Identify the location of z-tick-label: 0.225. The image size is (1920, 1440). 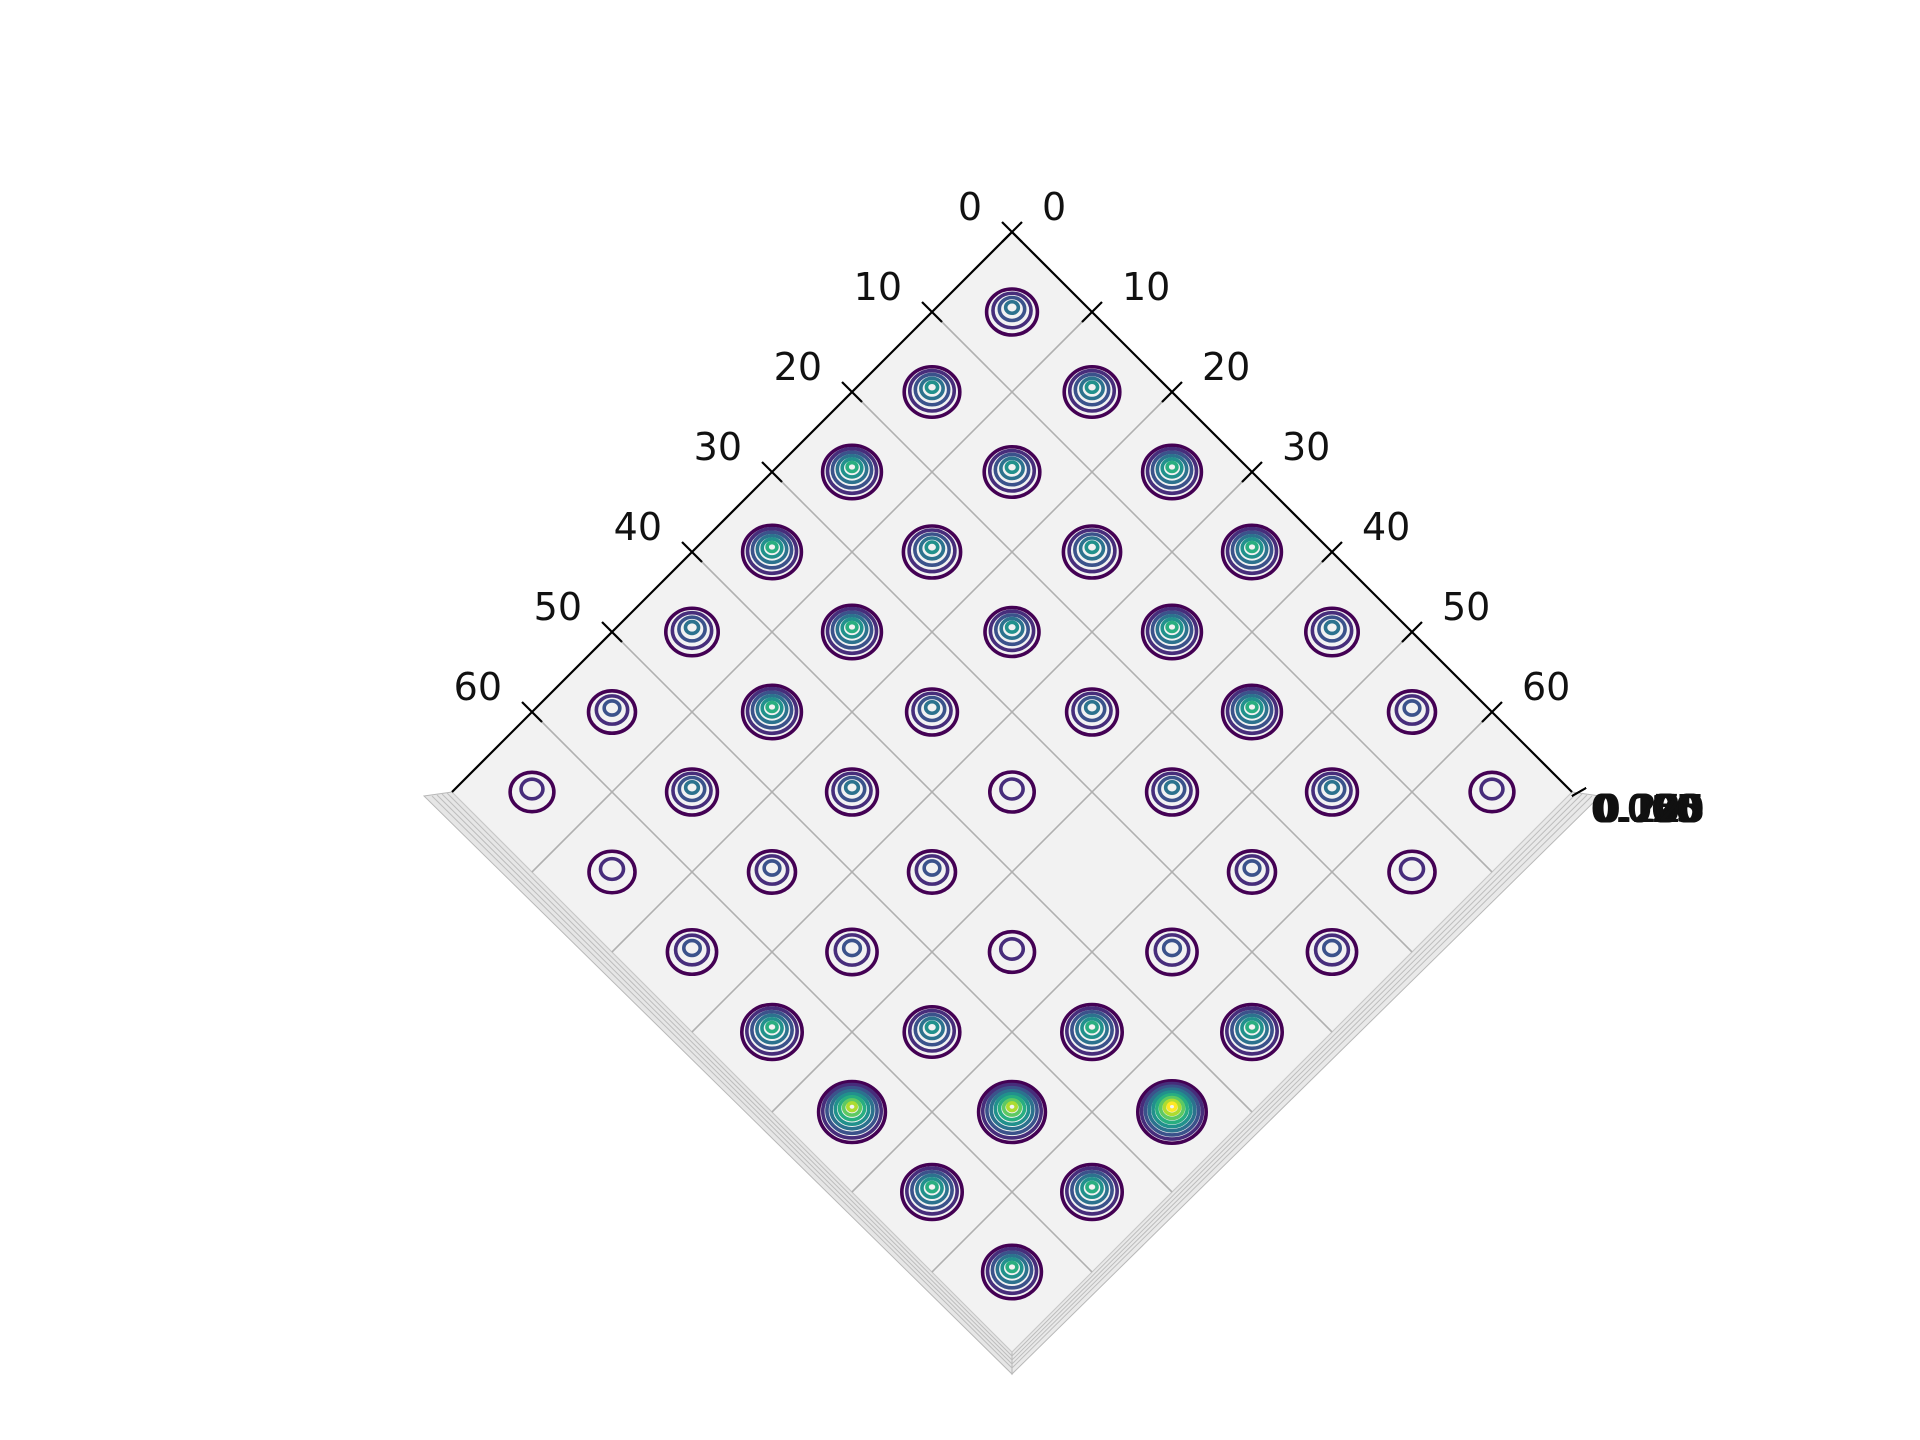
(1651, 809).